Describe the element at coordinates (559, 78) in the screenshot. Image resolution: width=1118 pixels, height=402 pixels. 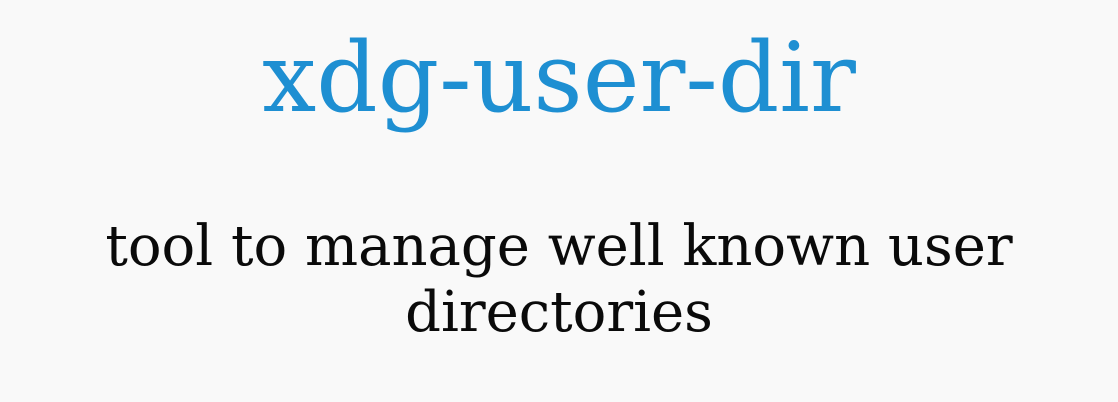
I see `page-title: xdg-user-dir` at that location.